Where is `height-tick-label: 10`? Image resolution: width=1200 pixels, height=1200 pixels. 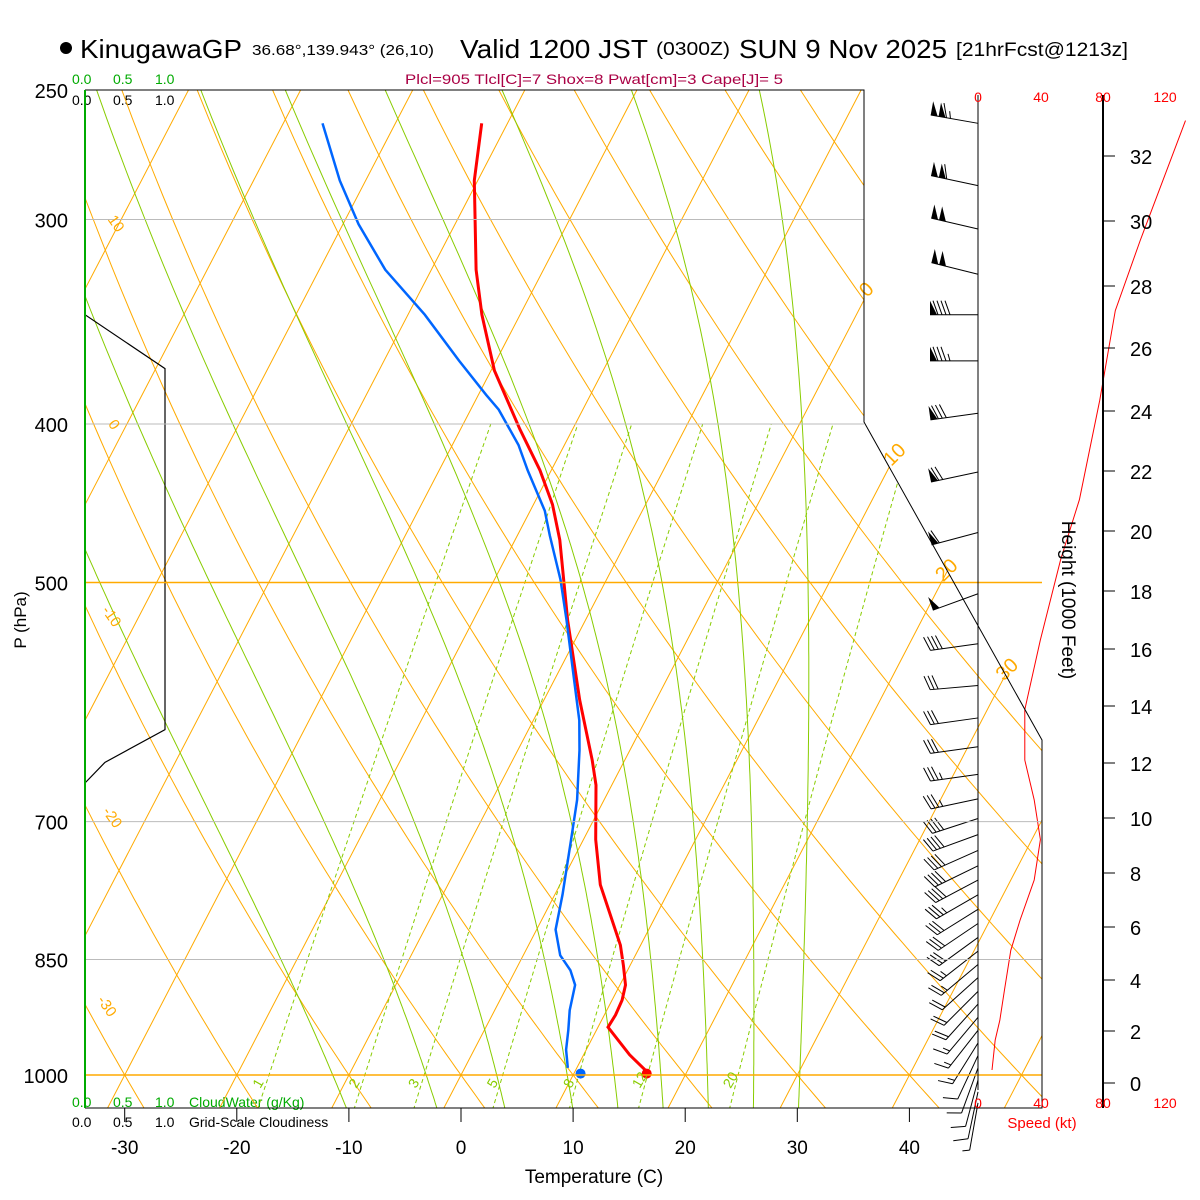 height-tick-label: 10 is located at coordinates (1141, 820).